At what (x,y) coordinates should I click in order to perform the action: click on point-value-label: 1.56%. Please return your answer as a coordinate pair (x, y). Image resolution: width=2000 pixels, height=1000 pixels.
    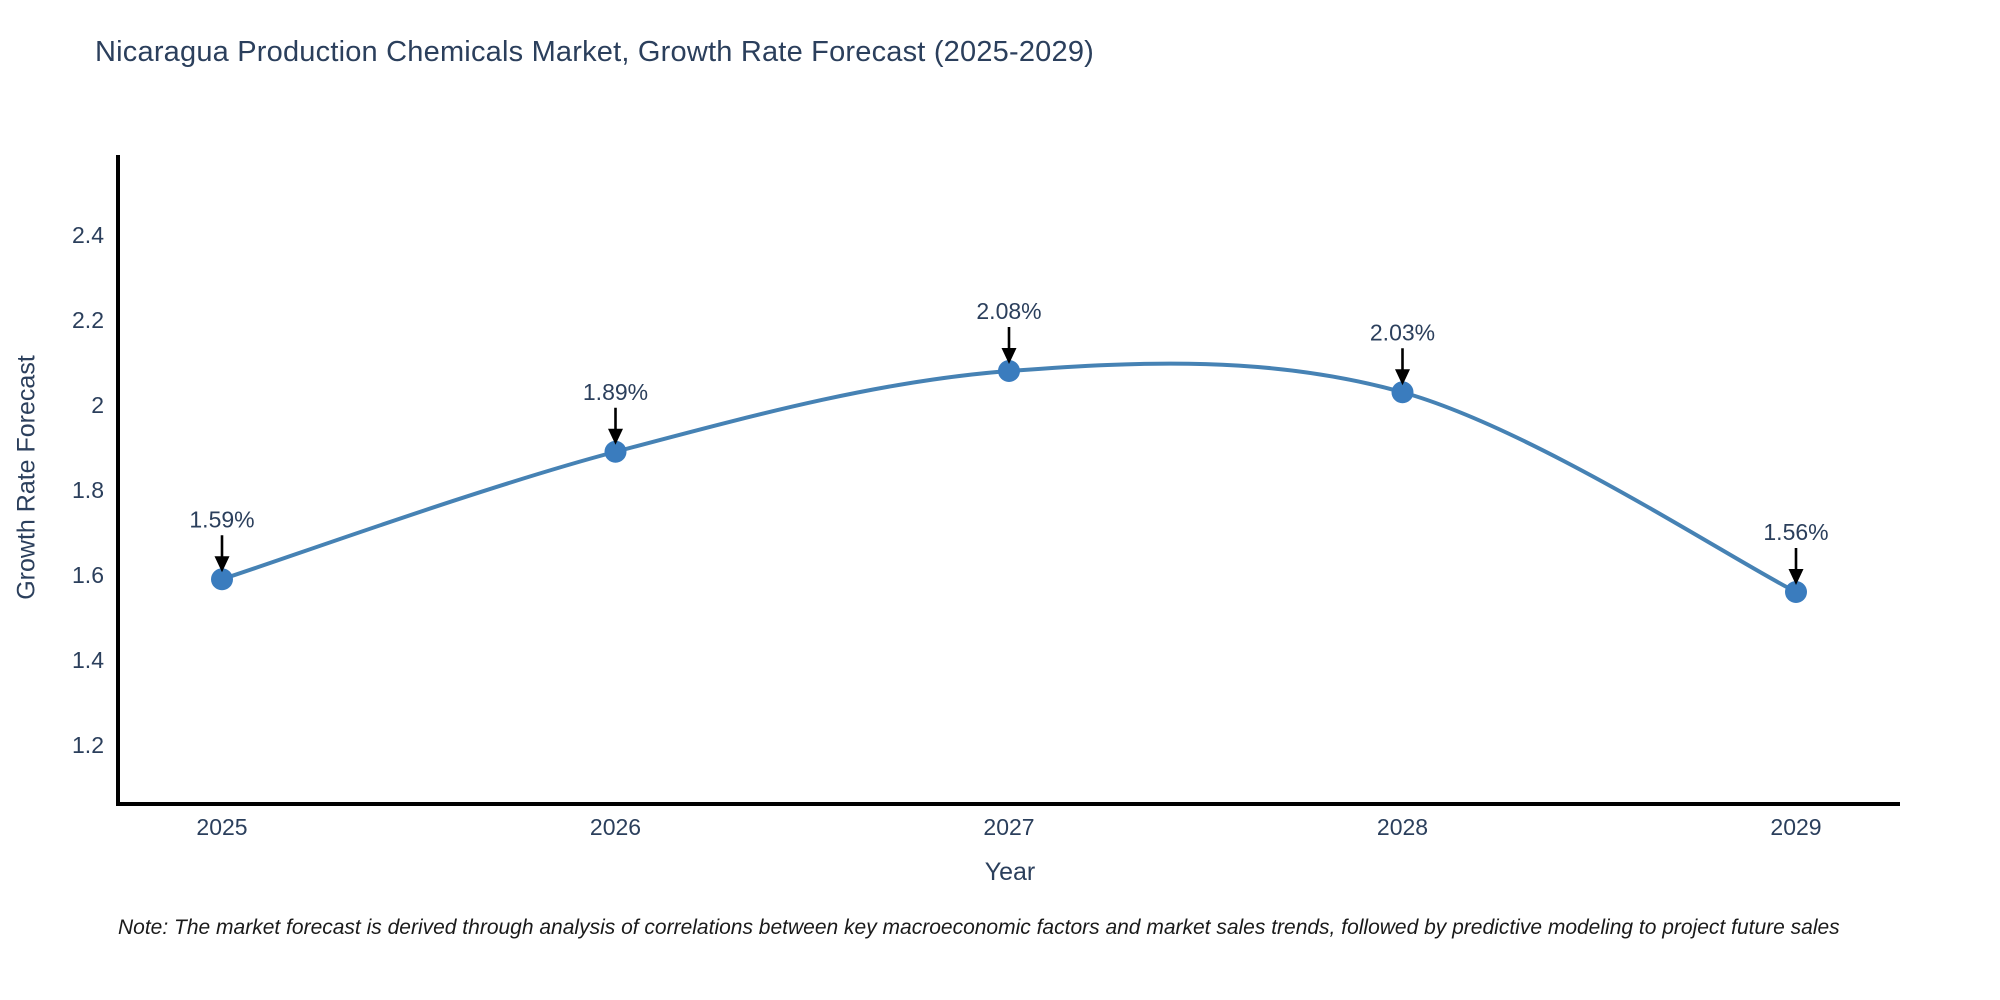
    Looking at the image, I should click on (1795, 532).